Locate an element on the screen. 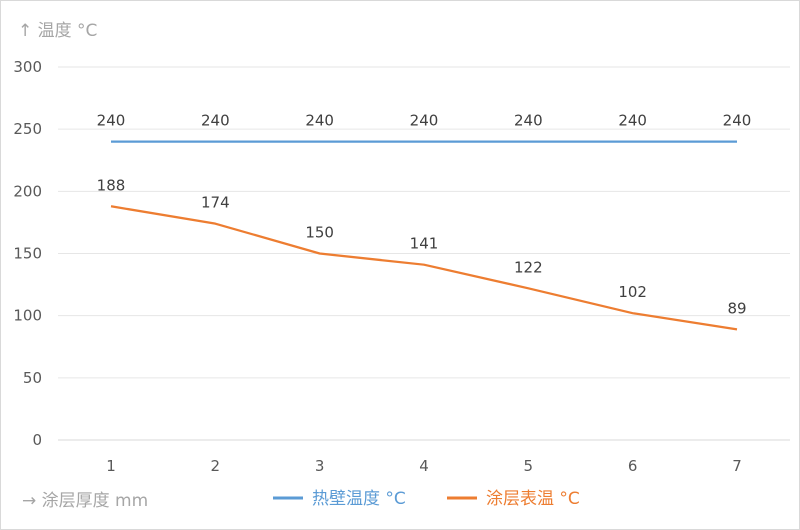 Image resolution: width=800 pixels, height=530 pixels. x-tick-label: 5 is located at coordinates (529, 466).